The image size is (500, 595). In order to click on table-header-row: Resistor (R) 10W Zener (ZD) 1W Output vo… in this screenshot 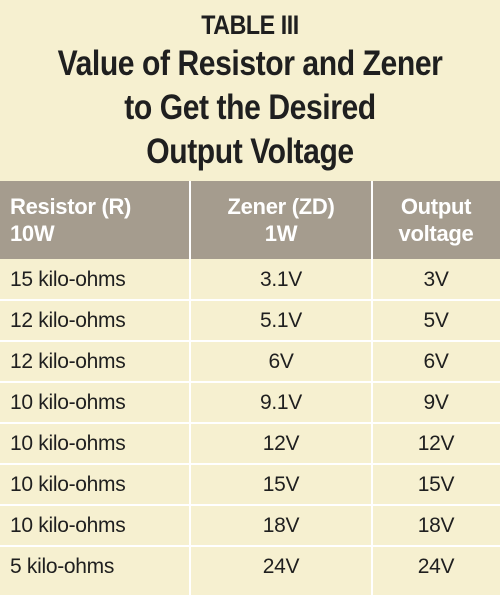, I will do `click(250, 220)`.